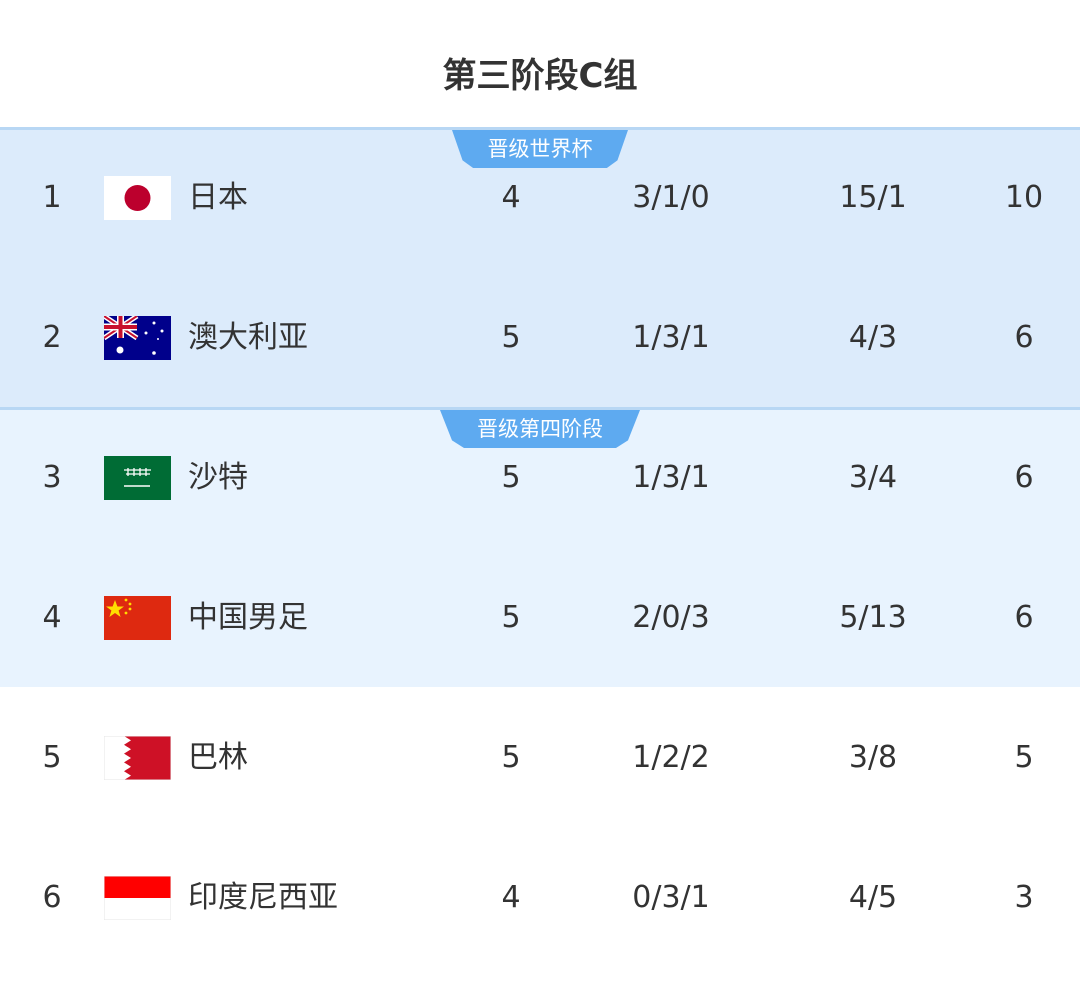 The image size is (1080, 995). What do you see at coordinates (52, 757) in the screenshot?
I see `rank: 5` at bounding box center [52, 757].